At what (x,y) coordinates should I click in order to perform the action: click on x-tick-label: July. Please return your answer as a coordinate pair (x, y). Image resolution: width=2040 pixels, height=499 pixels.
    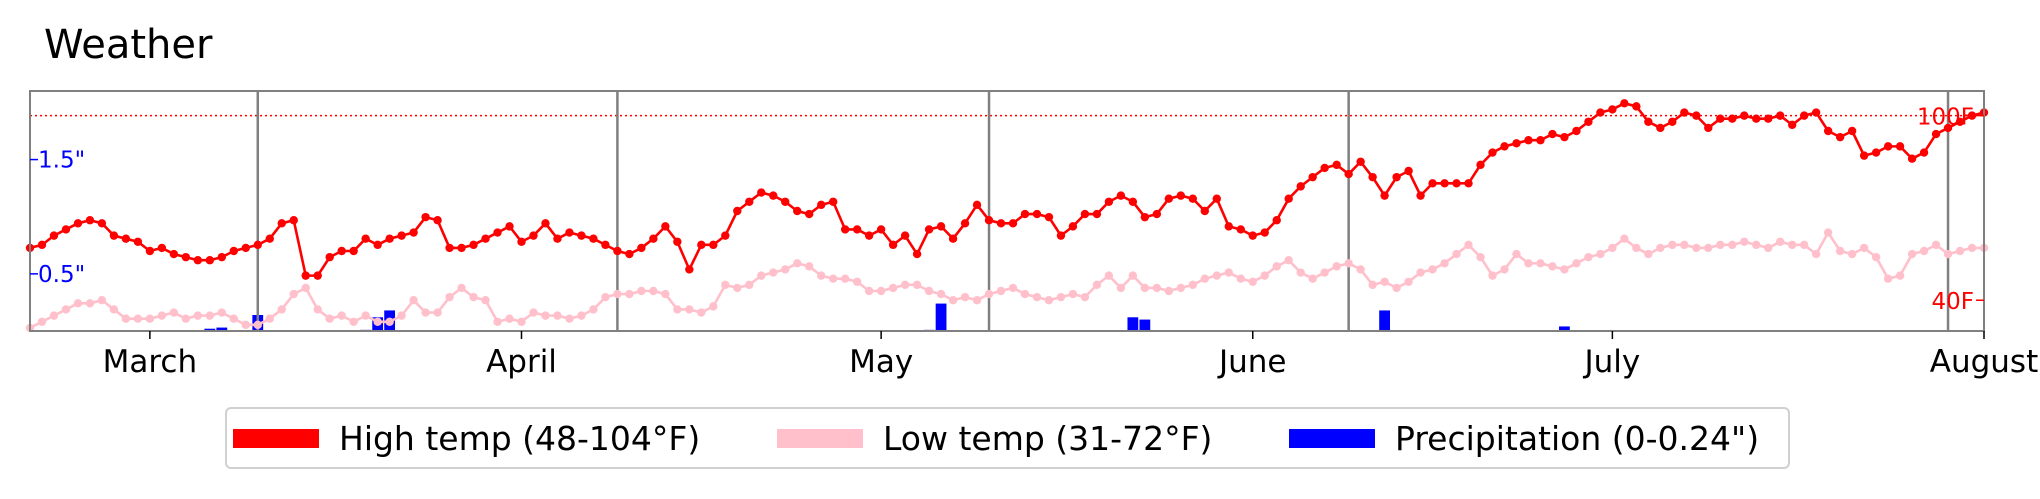
    Looking at the image, I should click on (1612, 362).